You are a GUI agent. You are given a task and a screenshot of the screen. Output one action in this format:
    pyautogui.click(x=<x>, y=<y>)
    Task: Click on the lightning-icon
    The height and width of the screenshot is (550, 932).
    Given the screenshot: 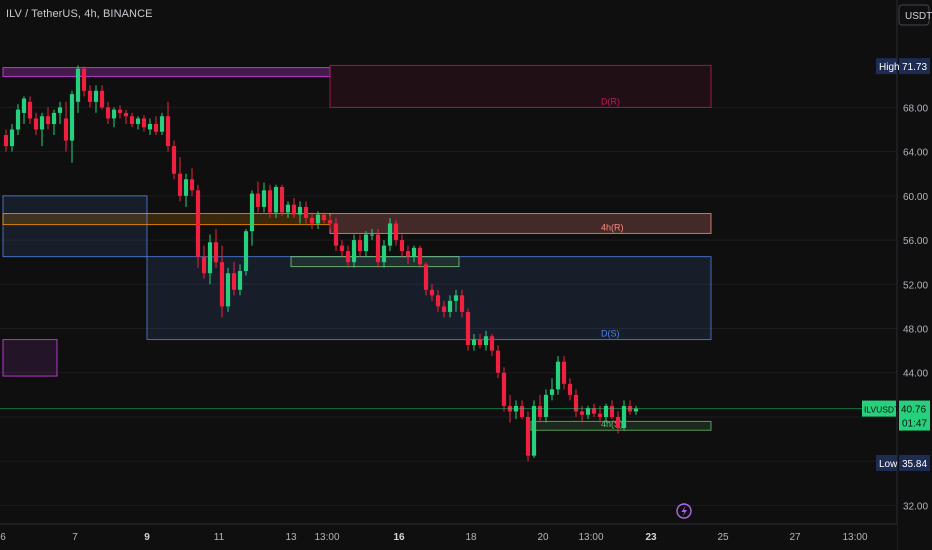 What is the action you would take?
    pyautogui.click(x=684, y=511)
    